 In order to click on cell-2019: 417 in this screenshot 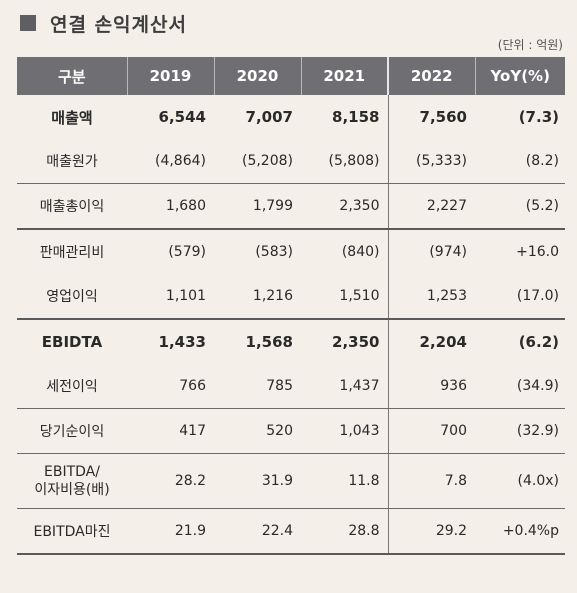, I will do `click(170, 431)`.